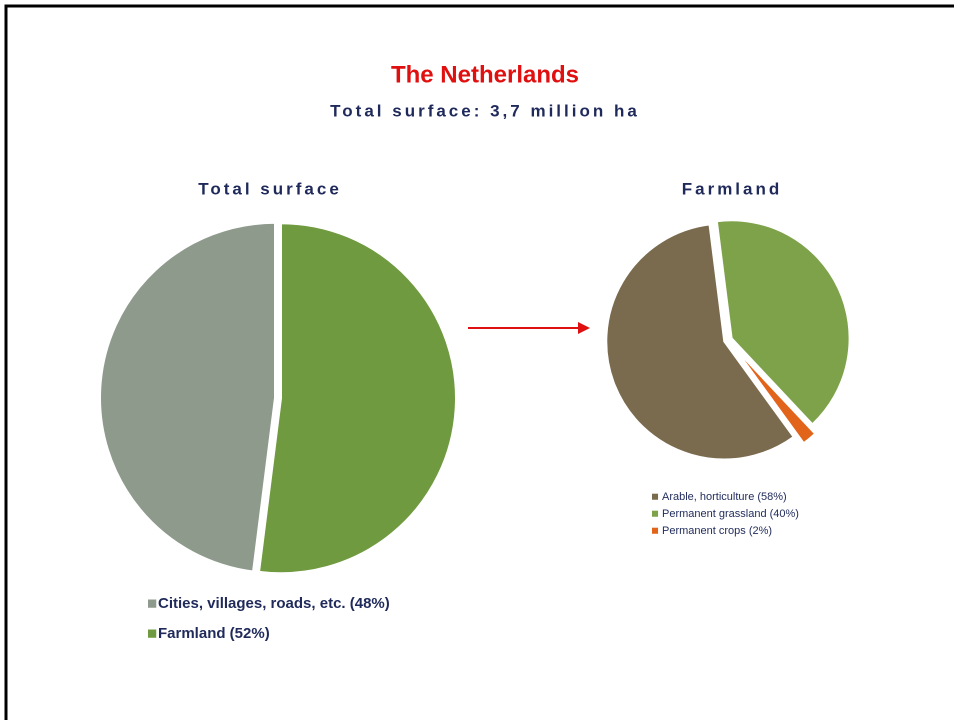  I want to click on legend-label: Farmland (52%), so click(214, 633).